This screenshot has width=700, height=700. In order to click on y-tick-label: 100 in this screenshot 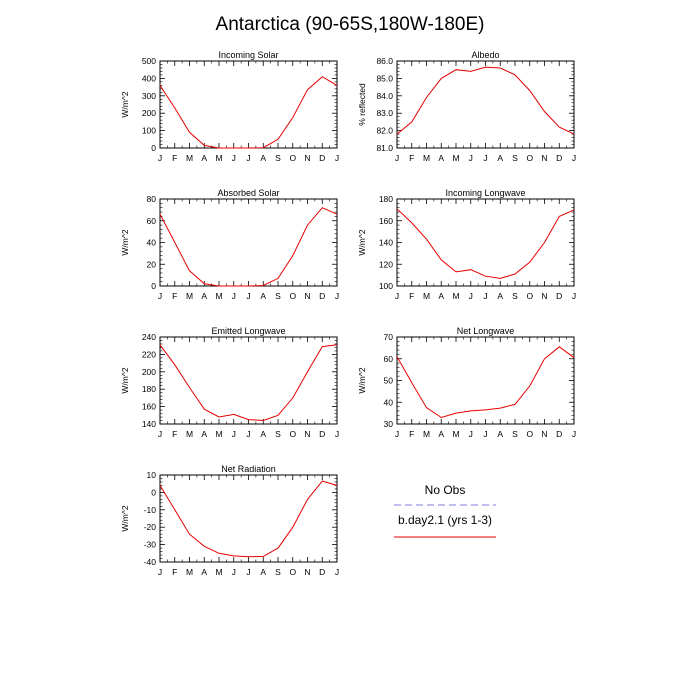, I will do `click(149, 131)`.